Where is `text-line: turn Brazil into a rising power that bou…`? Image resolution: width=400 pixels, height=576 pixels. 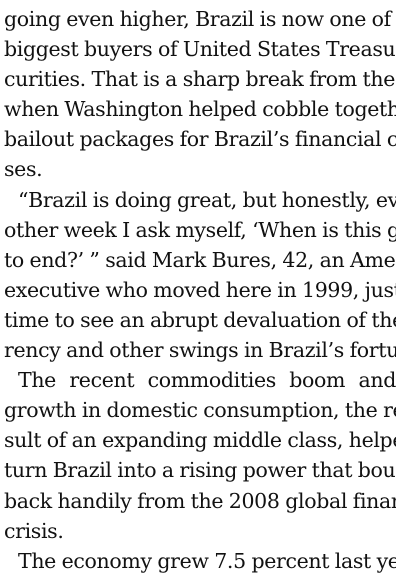
text-line: turn Brazil into a rising power that bou… is located at coordinates (200, 470).